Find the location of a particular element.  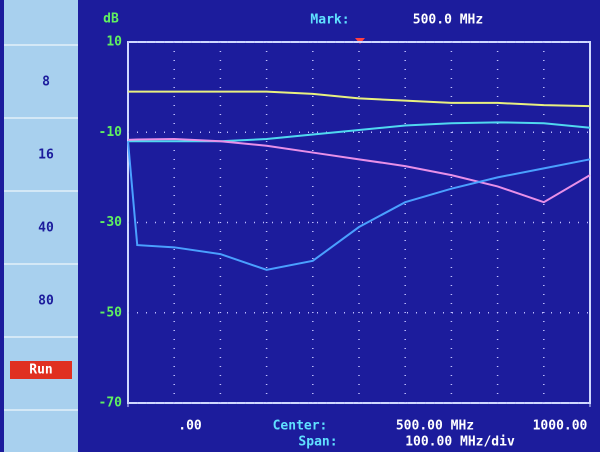

sidebar-item: 16 is located at coordinates (46, 155).